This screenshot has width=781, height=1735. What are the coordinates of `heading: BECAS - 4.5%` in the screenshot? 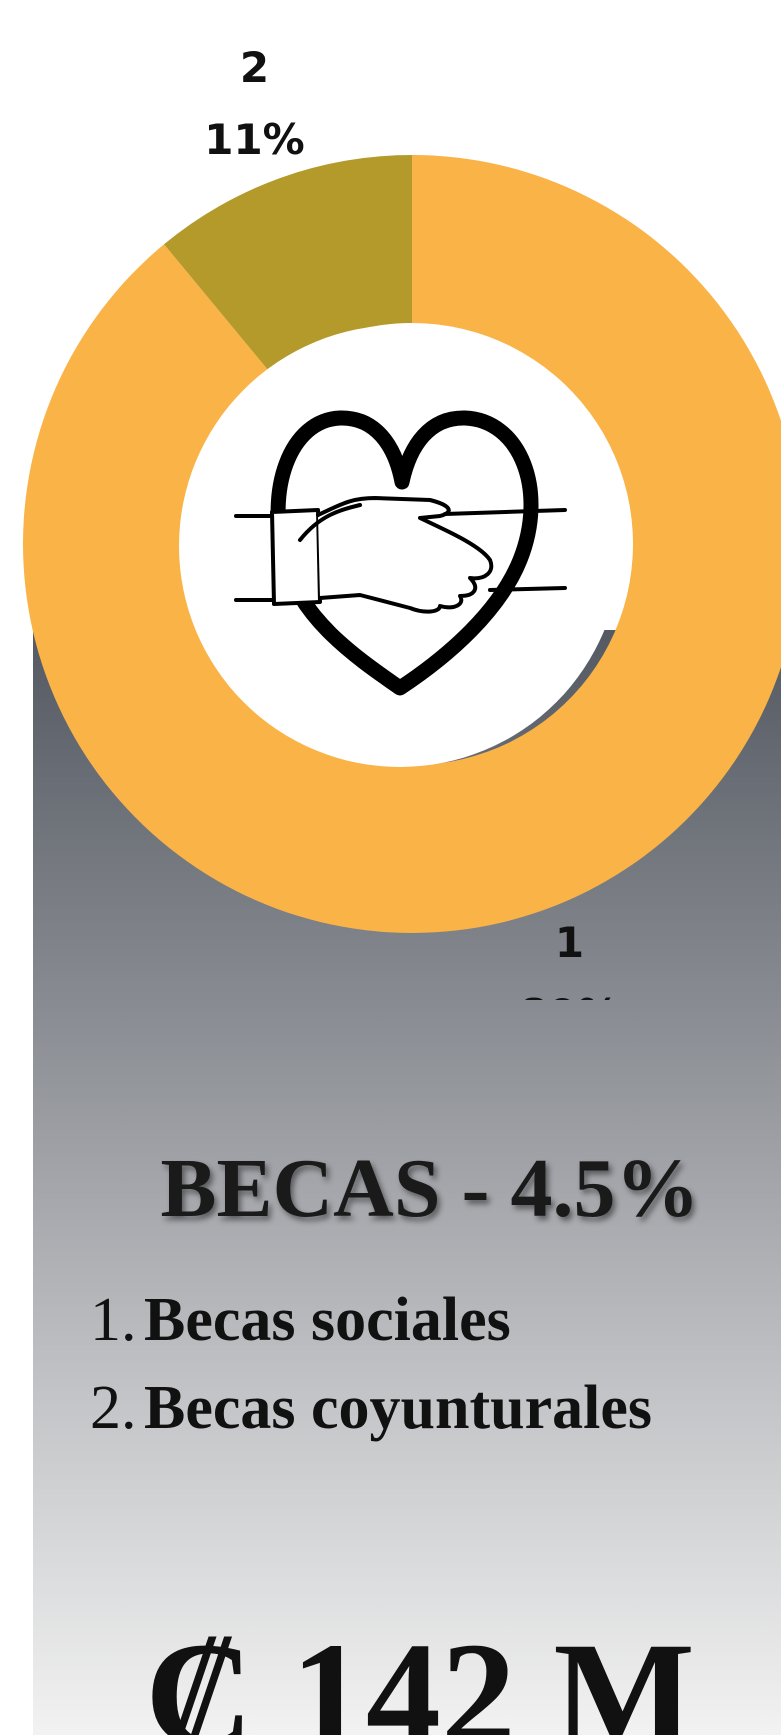 It's located at (430, 1188).